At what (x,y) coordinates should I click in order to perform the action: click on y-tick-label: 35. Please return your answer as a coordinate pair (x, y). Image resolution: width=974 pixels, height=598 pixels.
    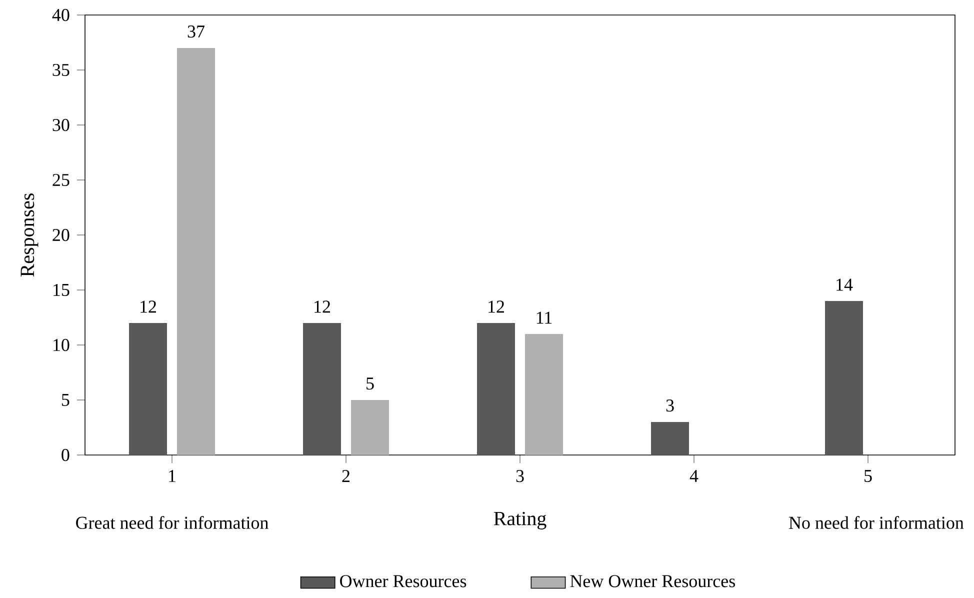
    Looking at the image, I should click on (61, 70).